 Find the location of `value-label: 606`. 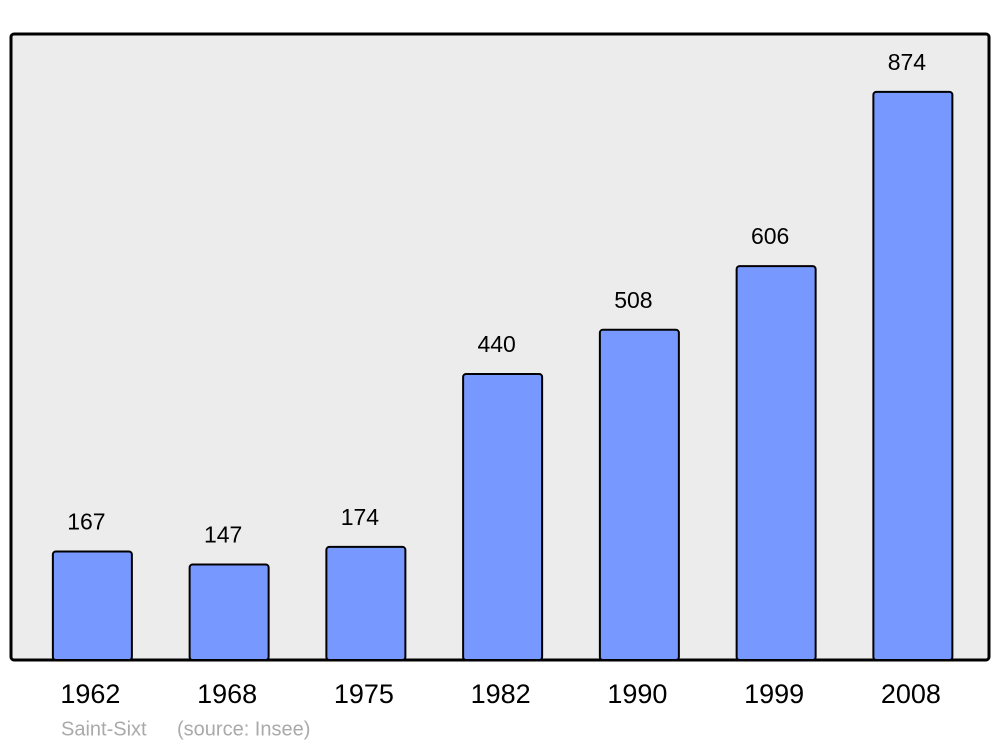

value-label: 606 is located at coordinates (770, 236).